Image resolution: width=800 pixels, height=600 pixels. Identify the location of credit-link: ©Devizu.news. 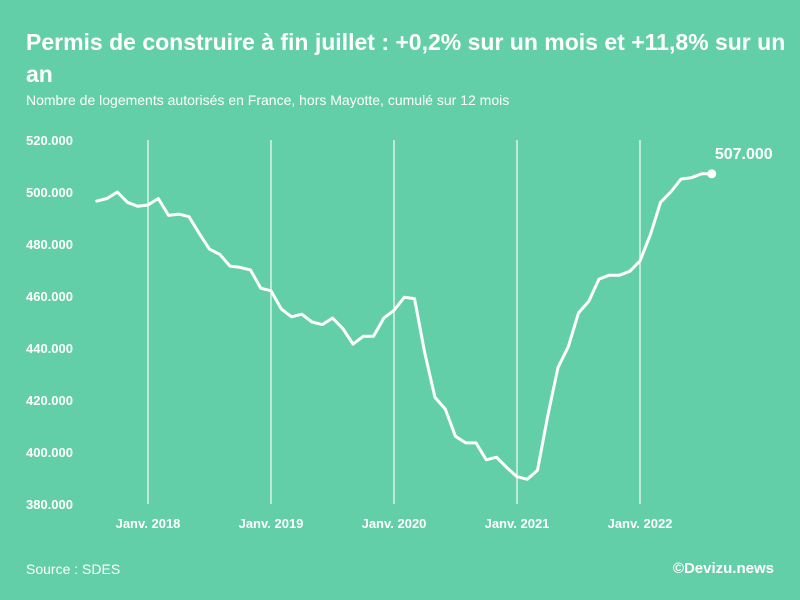
(723, 568).